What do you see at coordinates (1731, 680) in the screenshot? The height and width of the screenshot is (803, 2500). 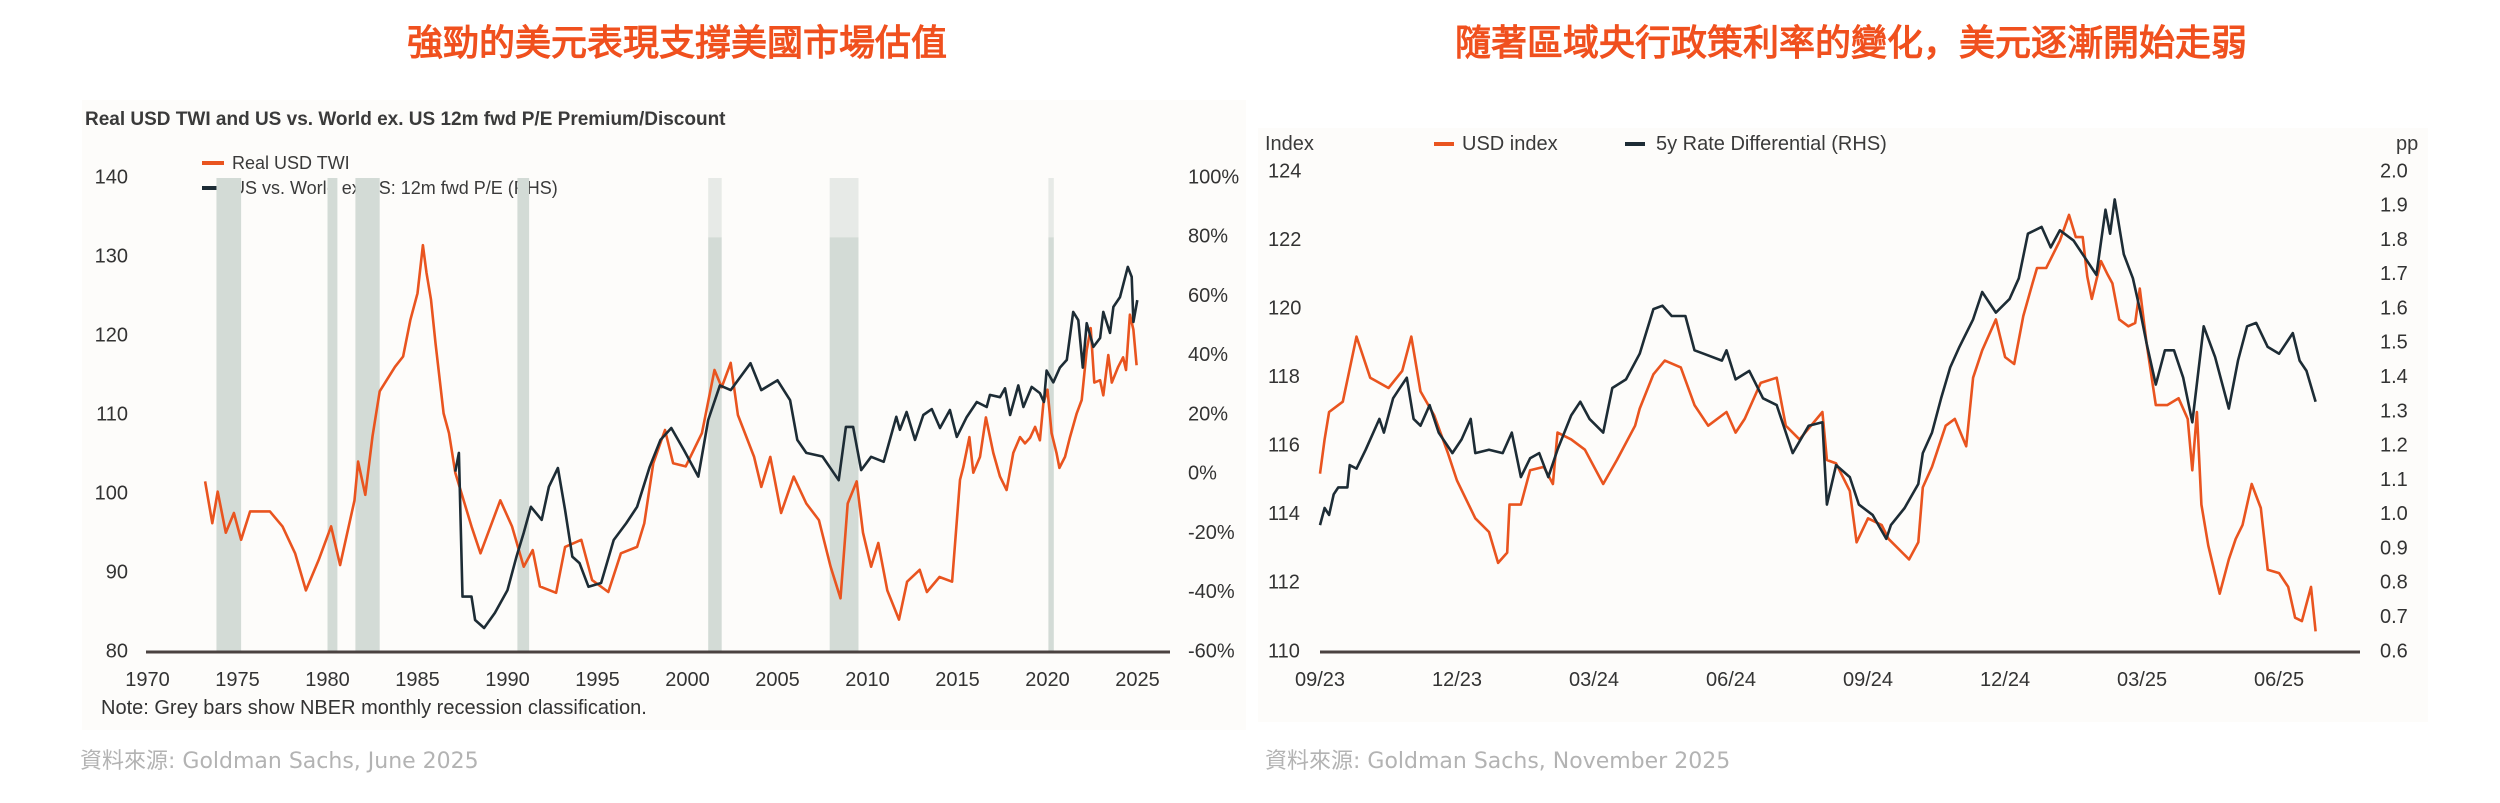 I see `x-tick-label: 06/24` at bounding box center [1731, 680].